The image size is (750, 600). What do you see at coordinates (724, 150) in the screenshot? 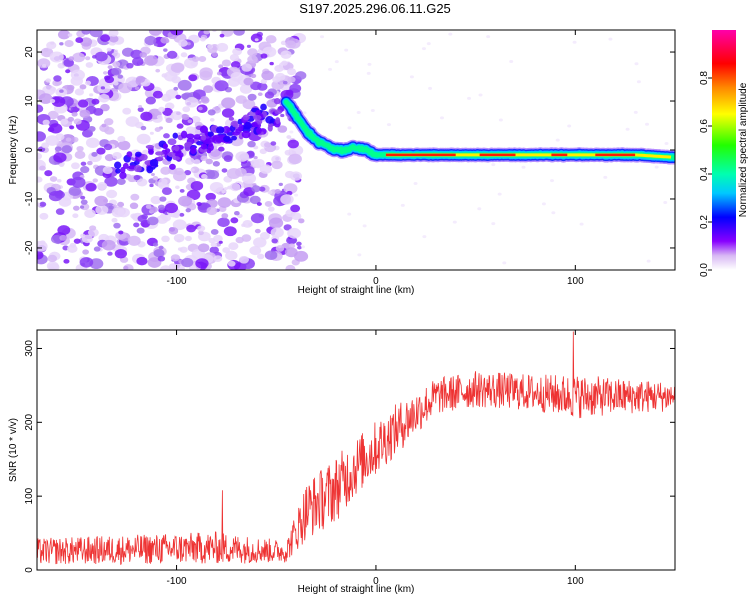
I see `colorbar-gradient` at bounding box center [724, 150].